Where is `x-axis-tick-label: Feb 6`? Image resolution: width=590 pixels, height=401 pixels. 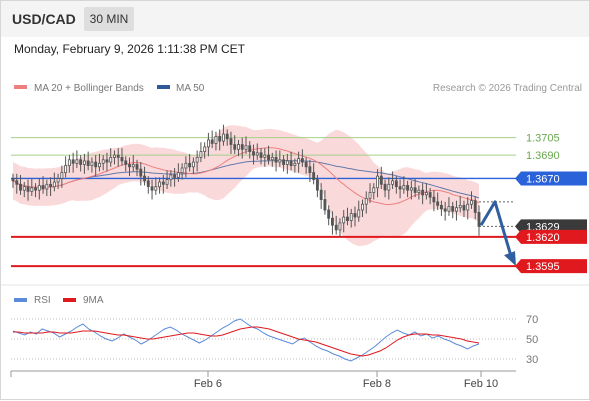
x-axis-tick-label: Feb 6 is located at coordinates (208, 384).